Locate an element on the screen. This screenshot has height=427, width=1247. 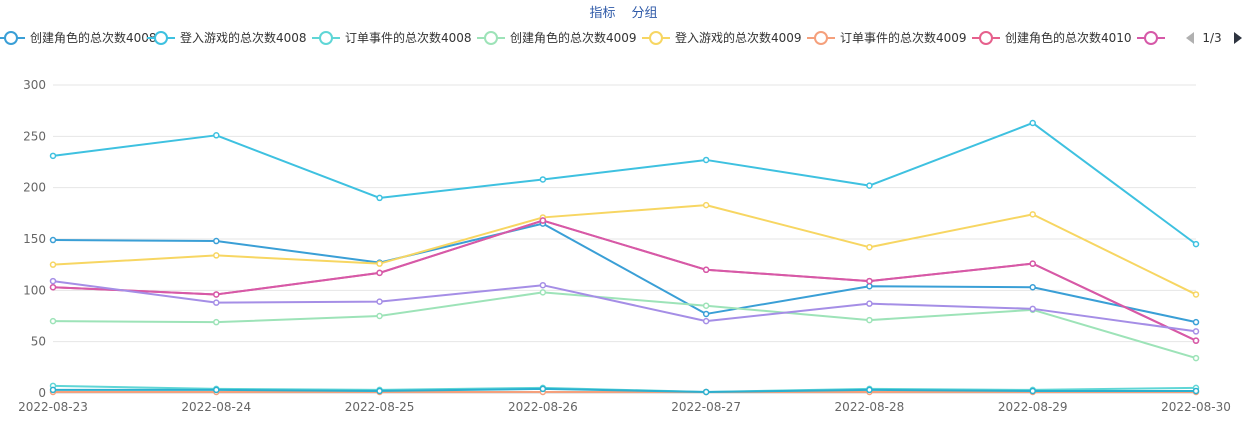
legend-label: 订单事件的总次数4009 is located at coordinates (903, 37).